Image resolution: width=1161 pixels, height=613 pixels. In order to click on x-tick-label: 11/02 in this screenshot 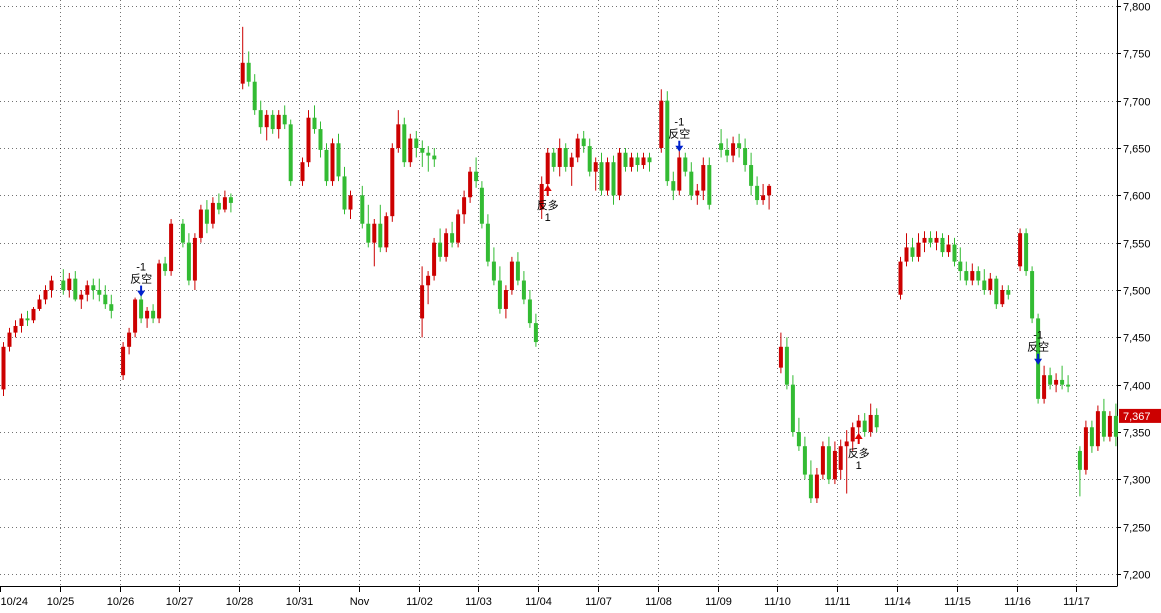, I will do `click(419, 602)`.